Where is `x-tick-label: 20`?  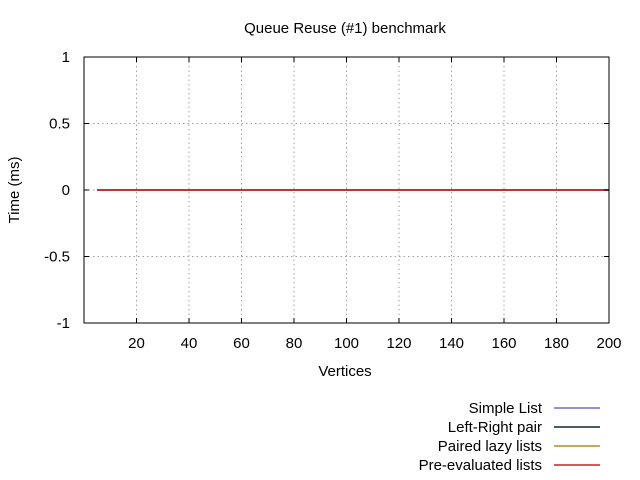
x-tick-label: 20 is located at coordinates (136, 343).